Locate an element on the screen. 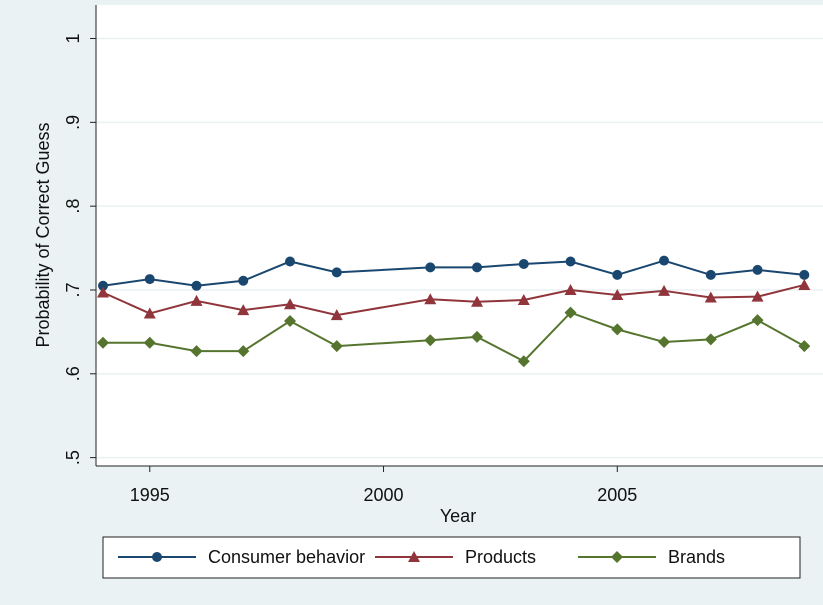 This screenshot has height=605, width=823. y-tick-label: .5 is located at coordinates (73, 457).